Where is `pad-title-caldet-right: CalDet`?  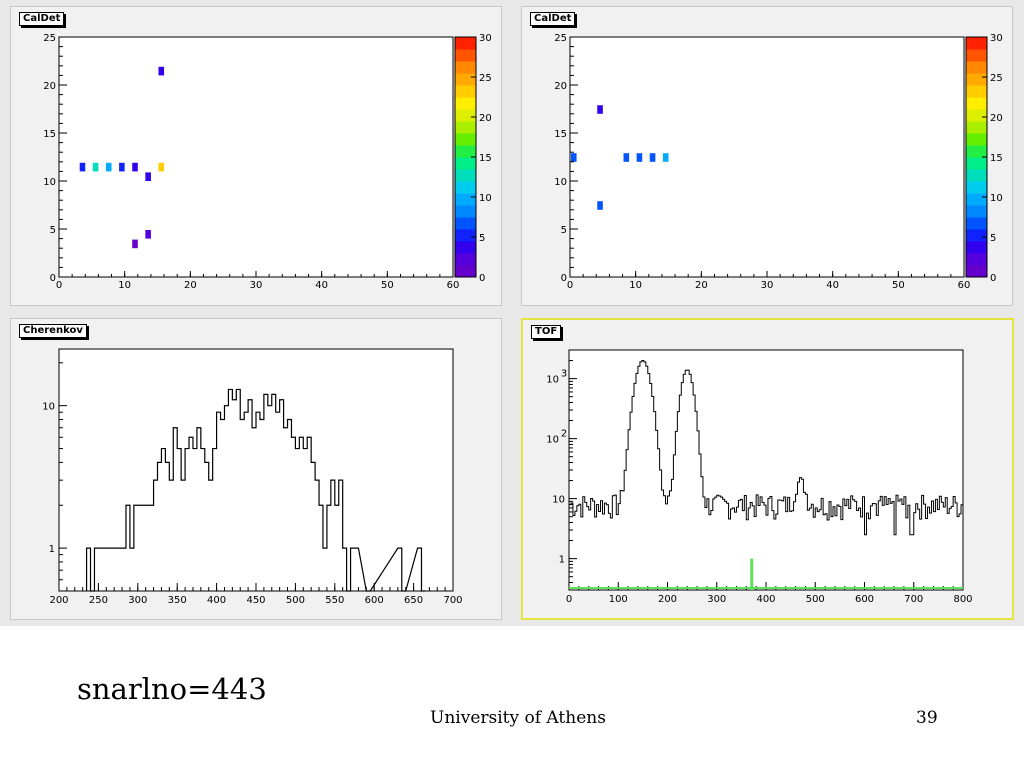
pad-title-caldet-right: CalDet is located at coordinates (553, 19).